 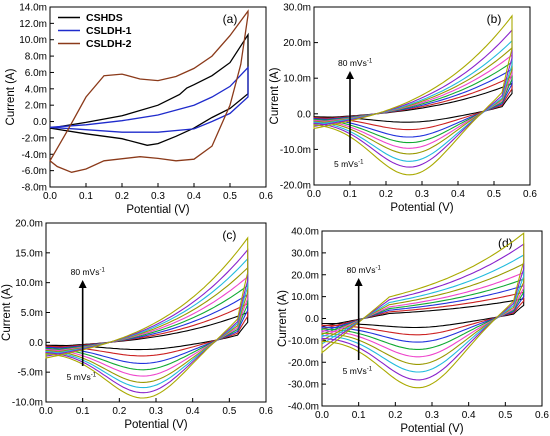 I want to click on y-tick-label: 15.0m, so click(x=29, y=253).